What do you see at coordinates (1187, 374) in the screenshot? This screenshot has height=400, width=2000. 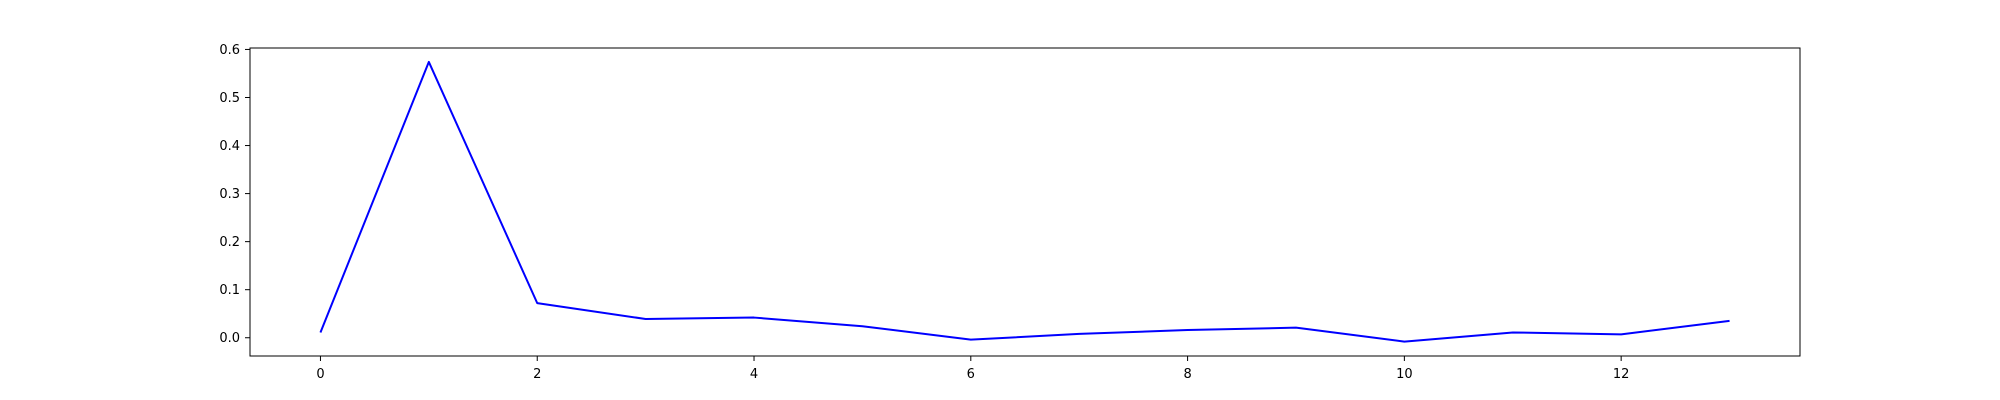 I see `x-tick-label: 8` at bounding box center [1187, 374].